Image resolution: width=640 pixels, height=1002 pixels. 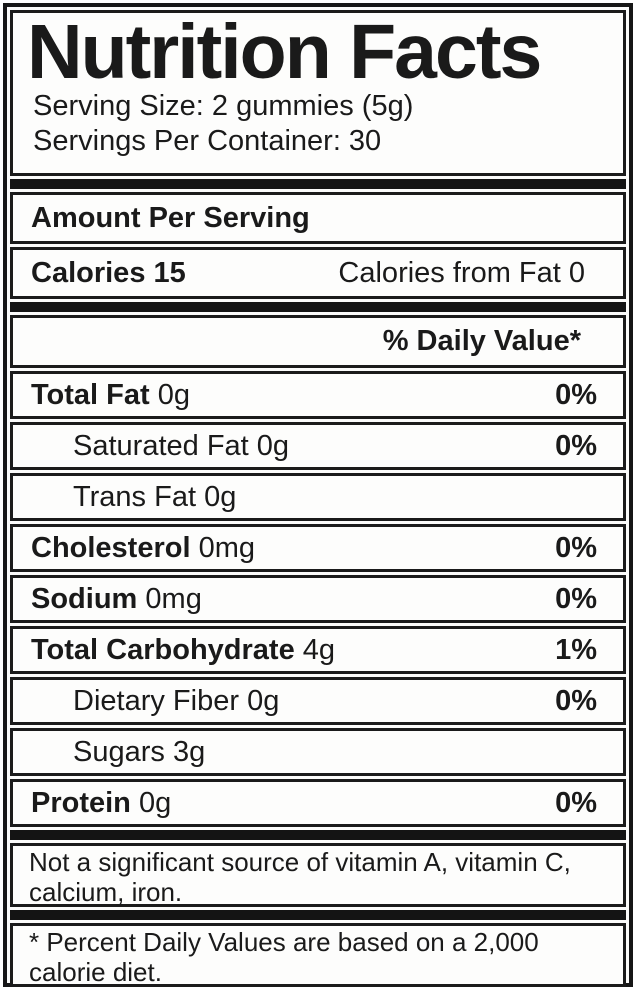 I want to click on nutrient-name-group: Dietary Fiber 0g, so click(x=176, y=701).